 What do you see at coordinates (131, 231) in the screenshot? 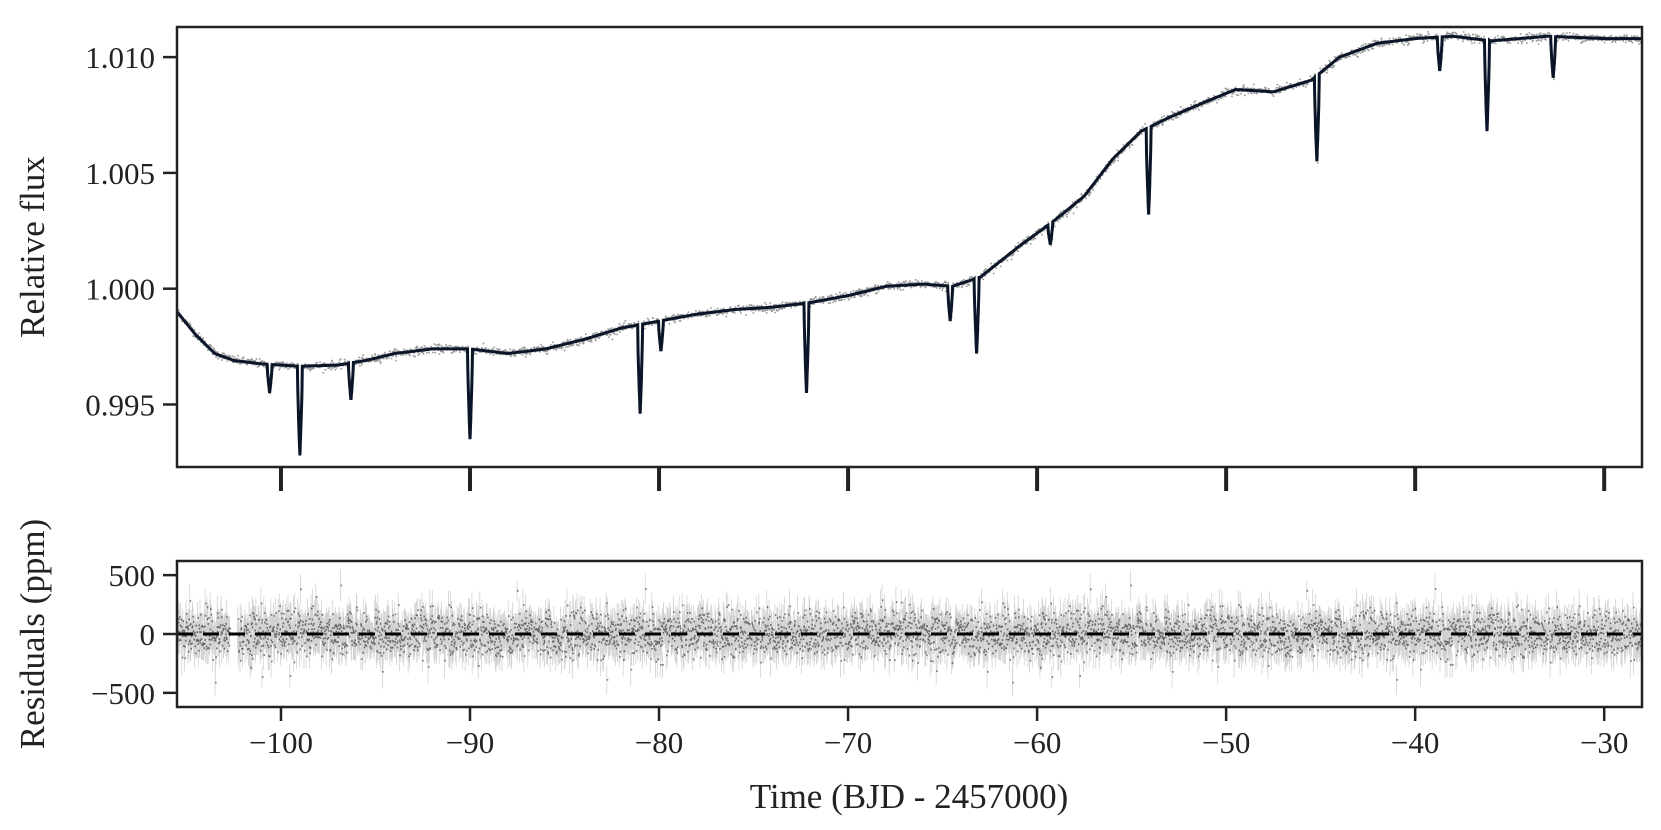
I see `flux-y-ticks: 0.995 1.000 1.005 1.010` at bounding box center [131, 231].